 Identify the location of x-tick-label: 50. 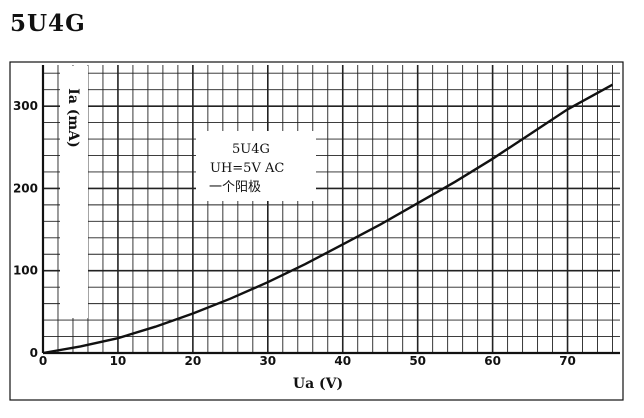
(417, 361).